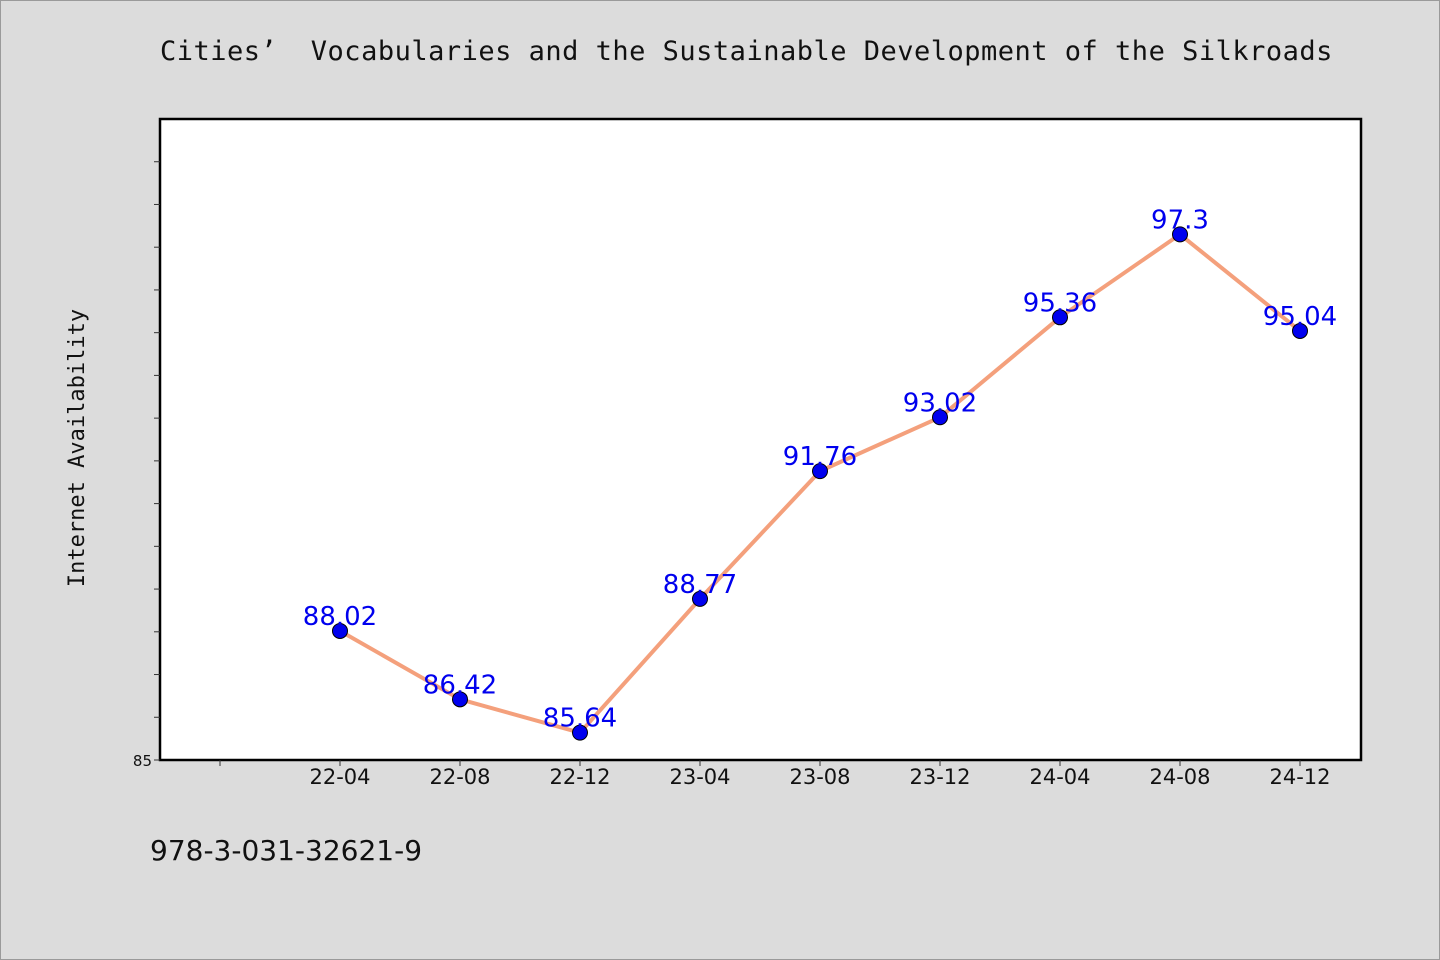 The width and height of the screenshot is (1440, 960). Describe the element at coordinates (1060, 303) in the screenshot. I see `data-label: 95.36` at that location.